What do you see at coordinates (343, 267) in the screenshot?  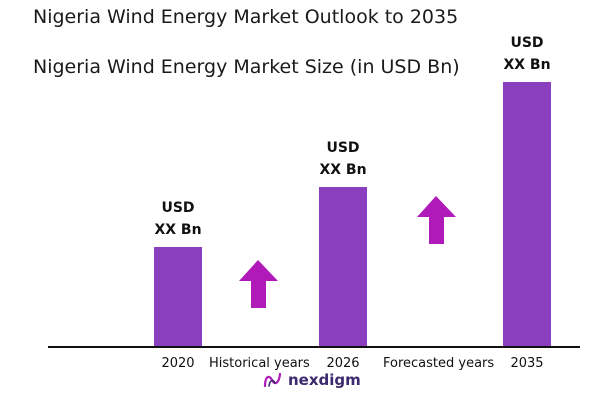 I see `bar-2026` at bounding box center [343, 267].